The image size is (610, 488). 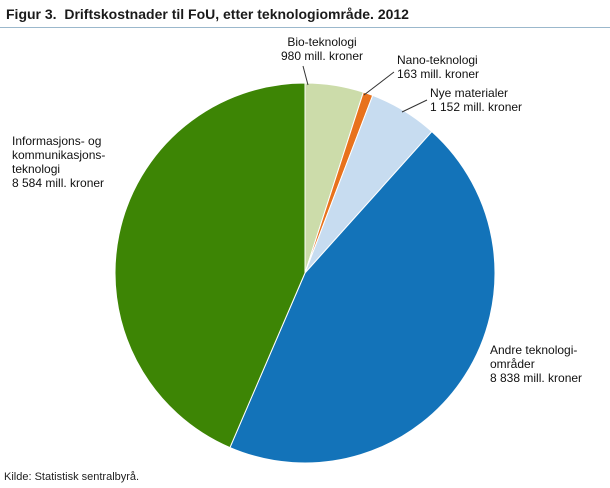 I want to click on callout-nye-materialer: Nye materialer 1 152 mill. kroner, so click(x=476, y=100).